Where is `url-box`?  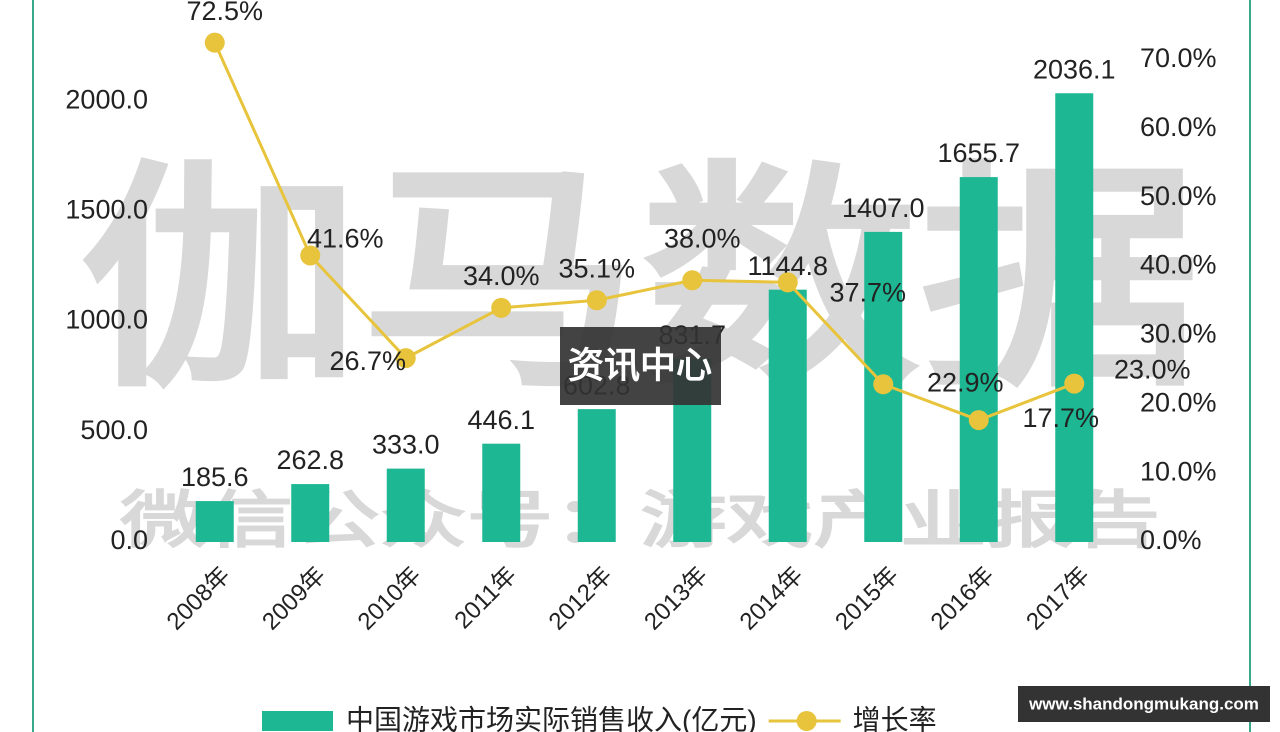
url-box is located at coordinates (1144, 704).